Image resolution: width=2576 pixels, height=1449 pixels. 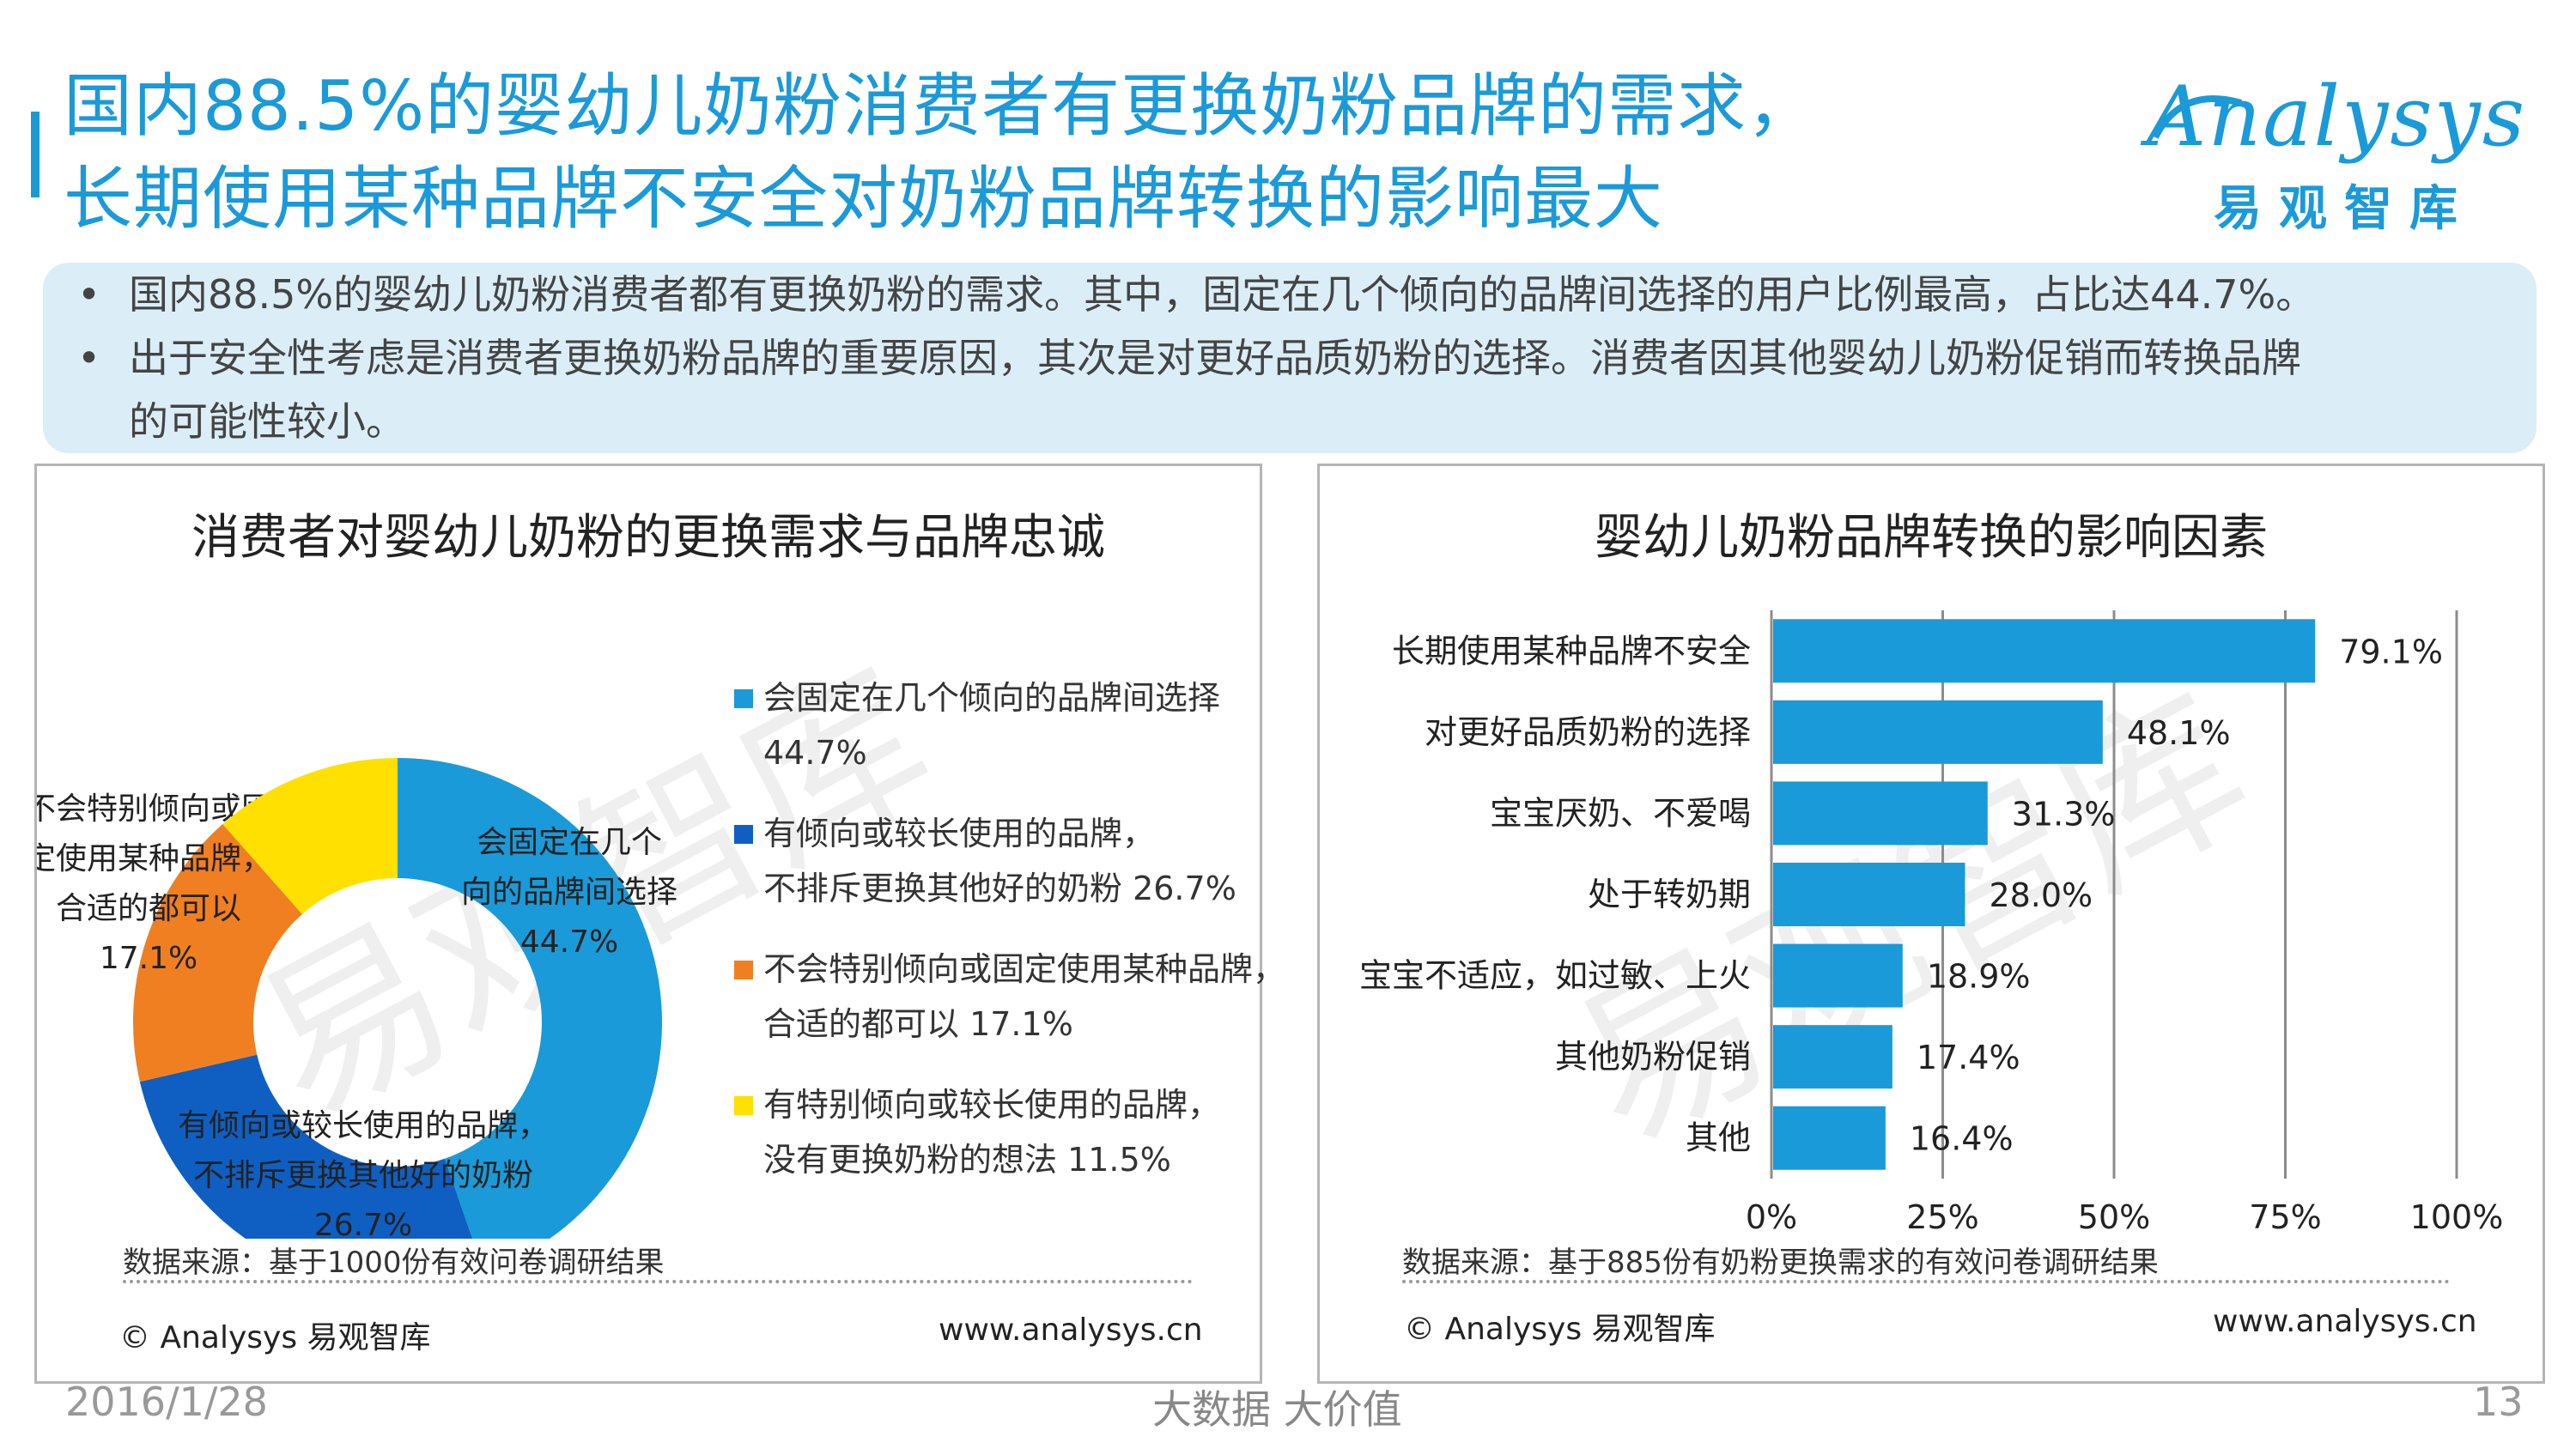 What do you see at coordinates (148, 908) in the screenshot?
I see `donut-slice-label: 合适的都可以` at bounding box center [148, 908].